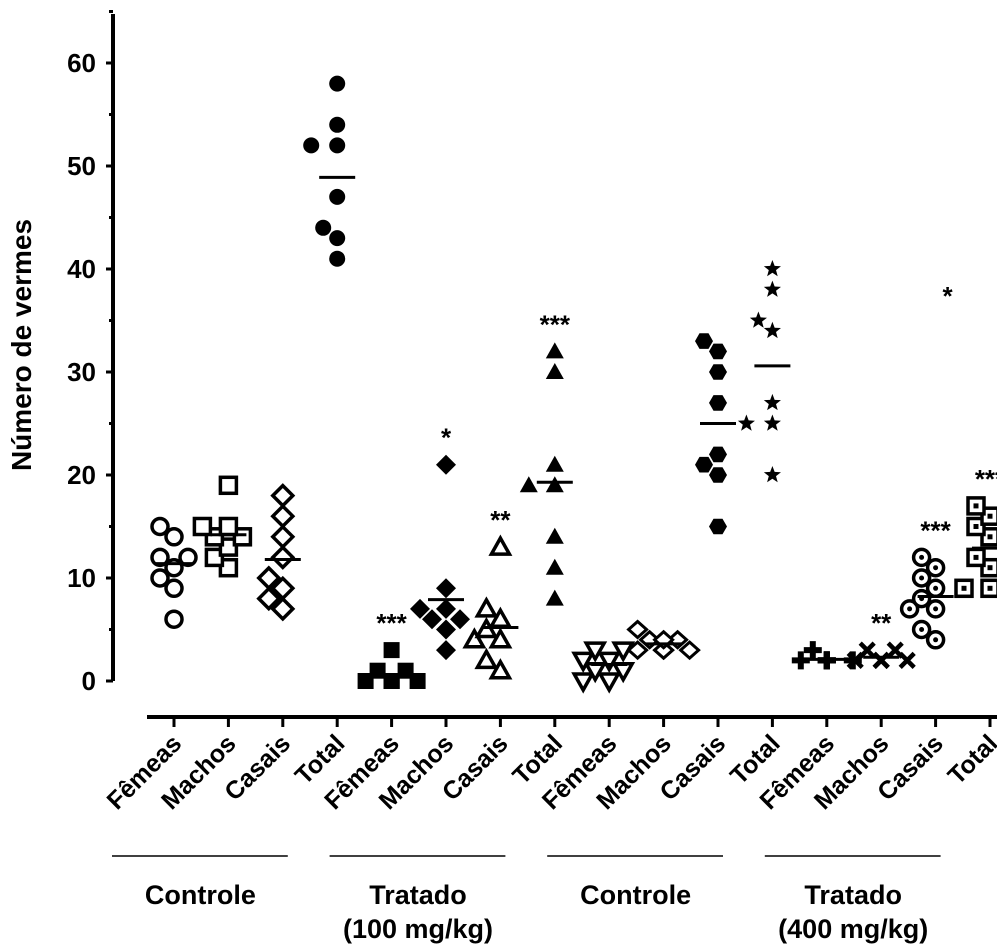  What do you see at coordinates (21, 345) in the screenshot?
I see `y-axis-label: Número de vermes` at bounding box center [21, 345].